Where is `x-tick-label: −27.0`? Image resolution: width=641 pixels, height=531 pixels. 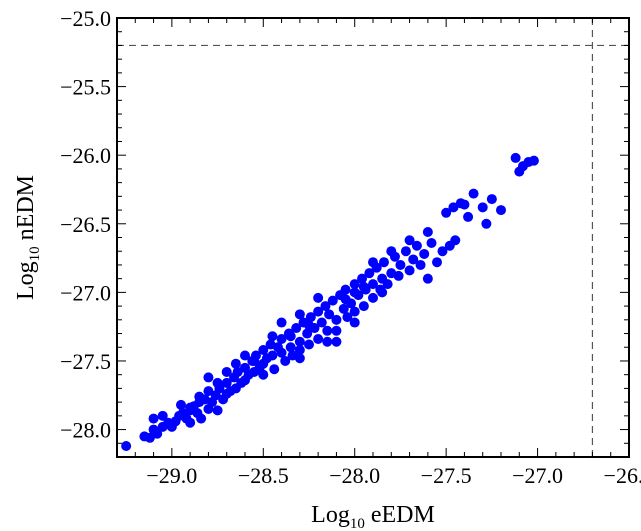
x-tick-label: −27.0 is located at coordinates (537, 475).